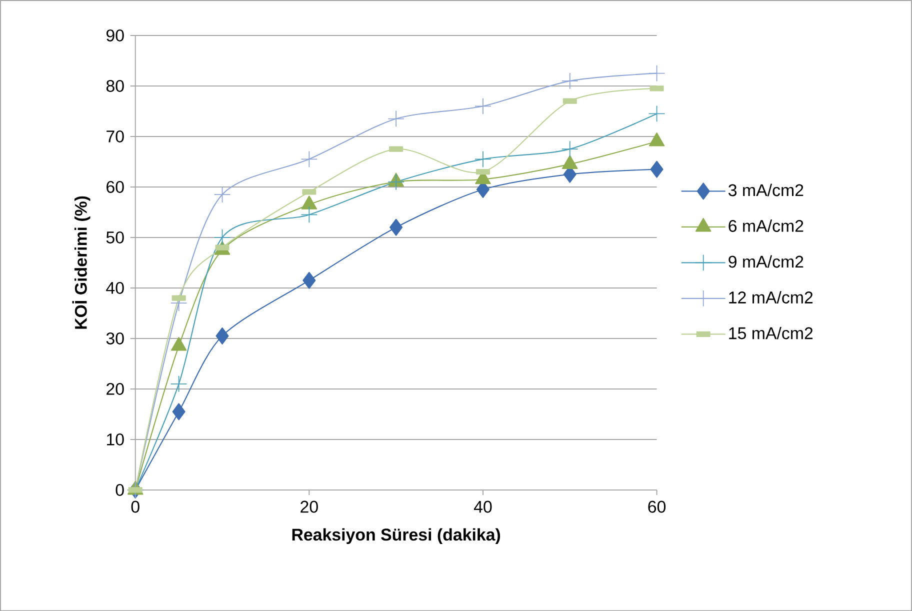 This screenshot has width=912, height=611. I want to click on y-tick-label: 0, so click(120, 490).